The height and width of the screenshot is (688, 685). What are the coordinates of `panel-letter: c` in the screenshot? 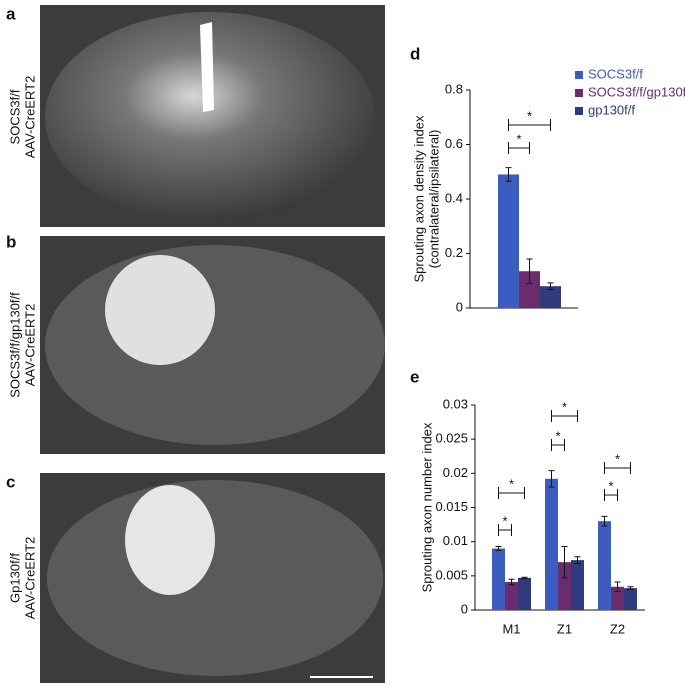 It's located at (10, 481).